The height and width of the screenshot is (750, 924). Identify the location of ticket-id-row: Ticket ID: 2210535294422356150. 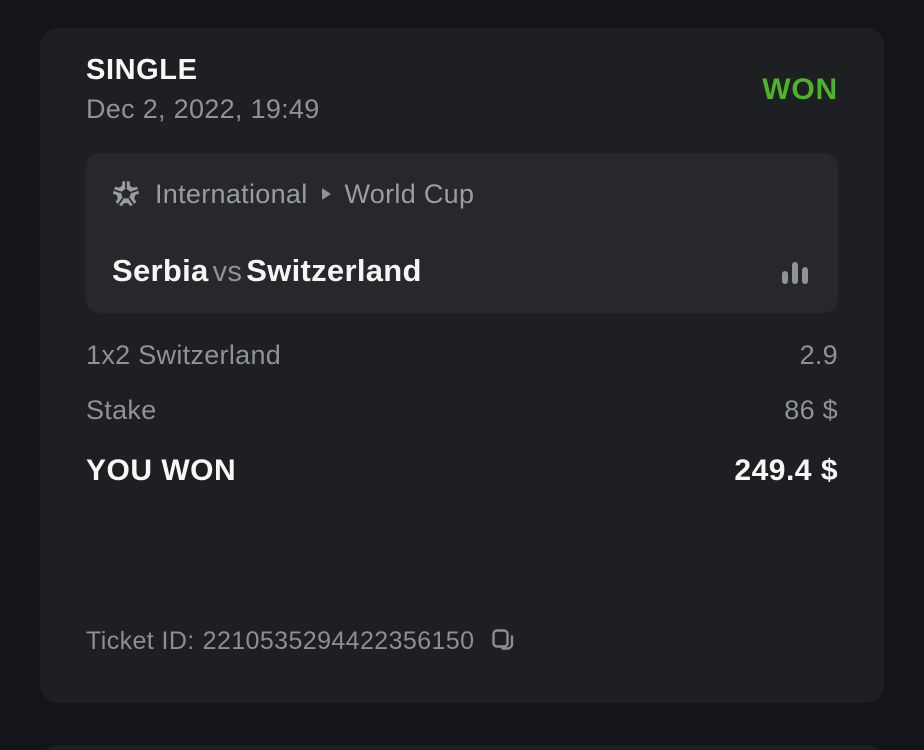
(462, 641).